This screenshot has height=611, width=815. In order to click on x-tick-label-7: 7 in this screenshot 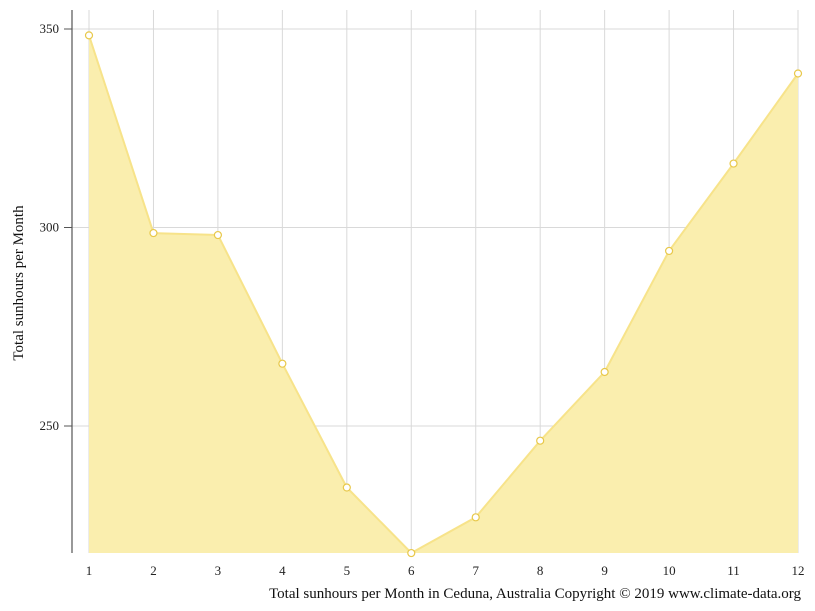, I will do `click(475, 570)`.